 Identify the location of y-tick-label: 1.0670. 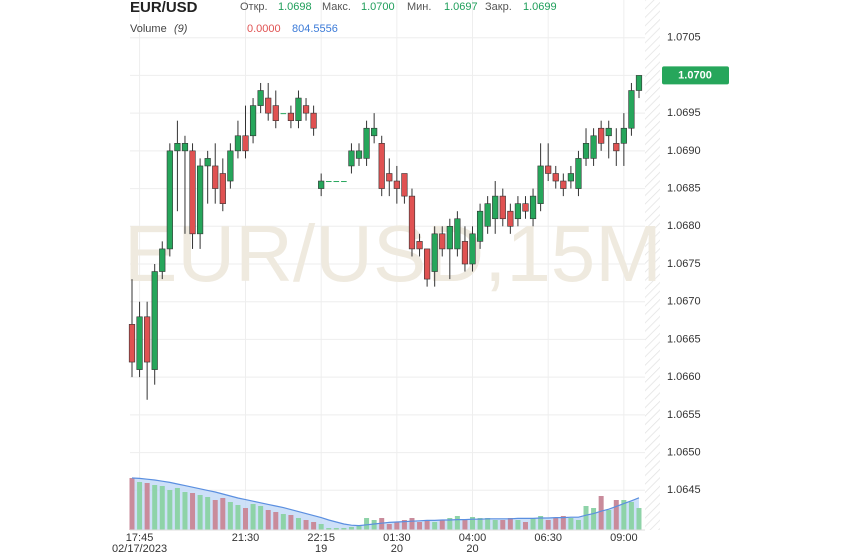
(684, 302).